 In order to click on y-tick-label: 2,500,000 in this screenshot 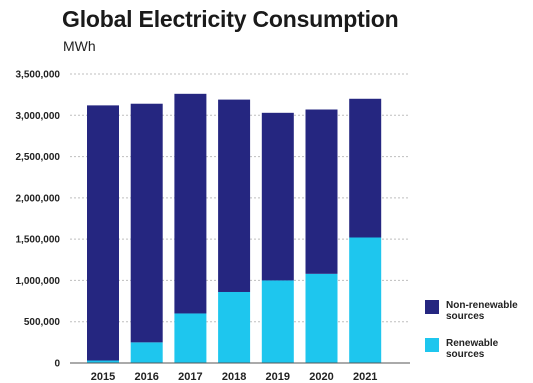, I will do `click(38, 157)`.